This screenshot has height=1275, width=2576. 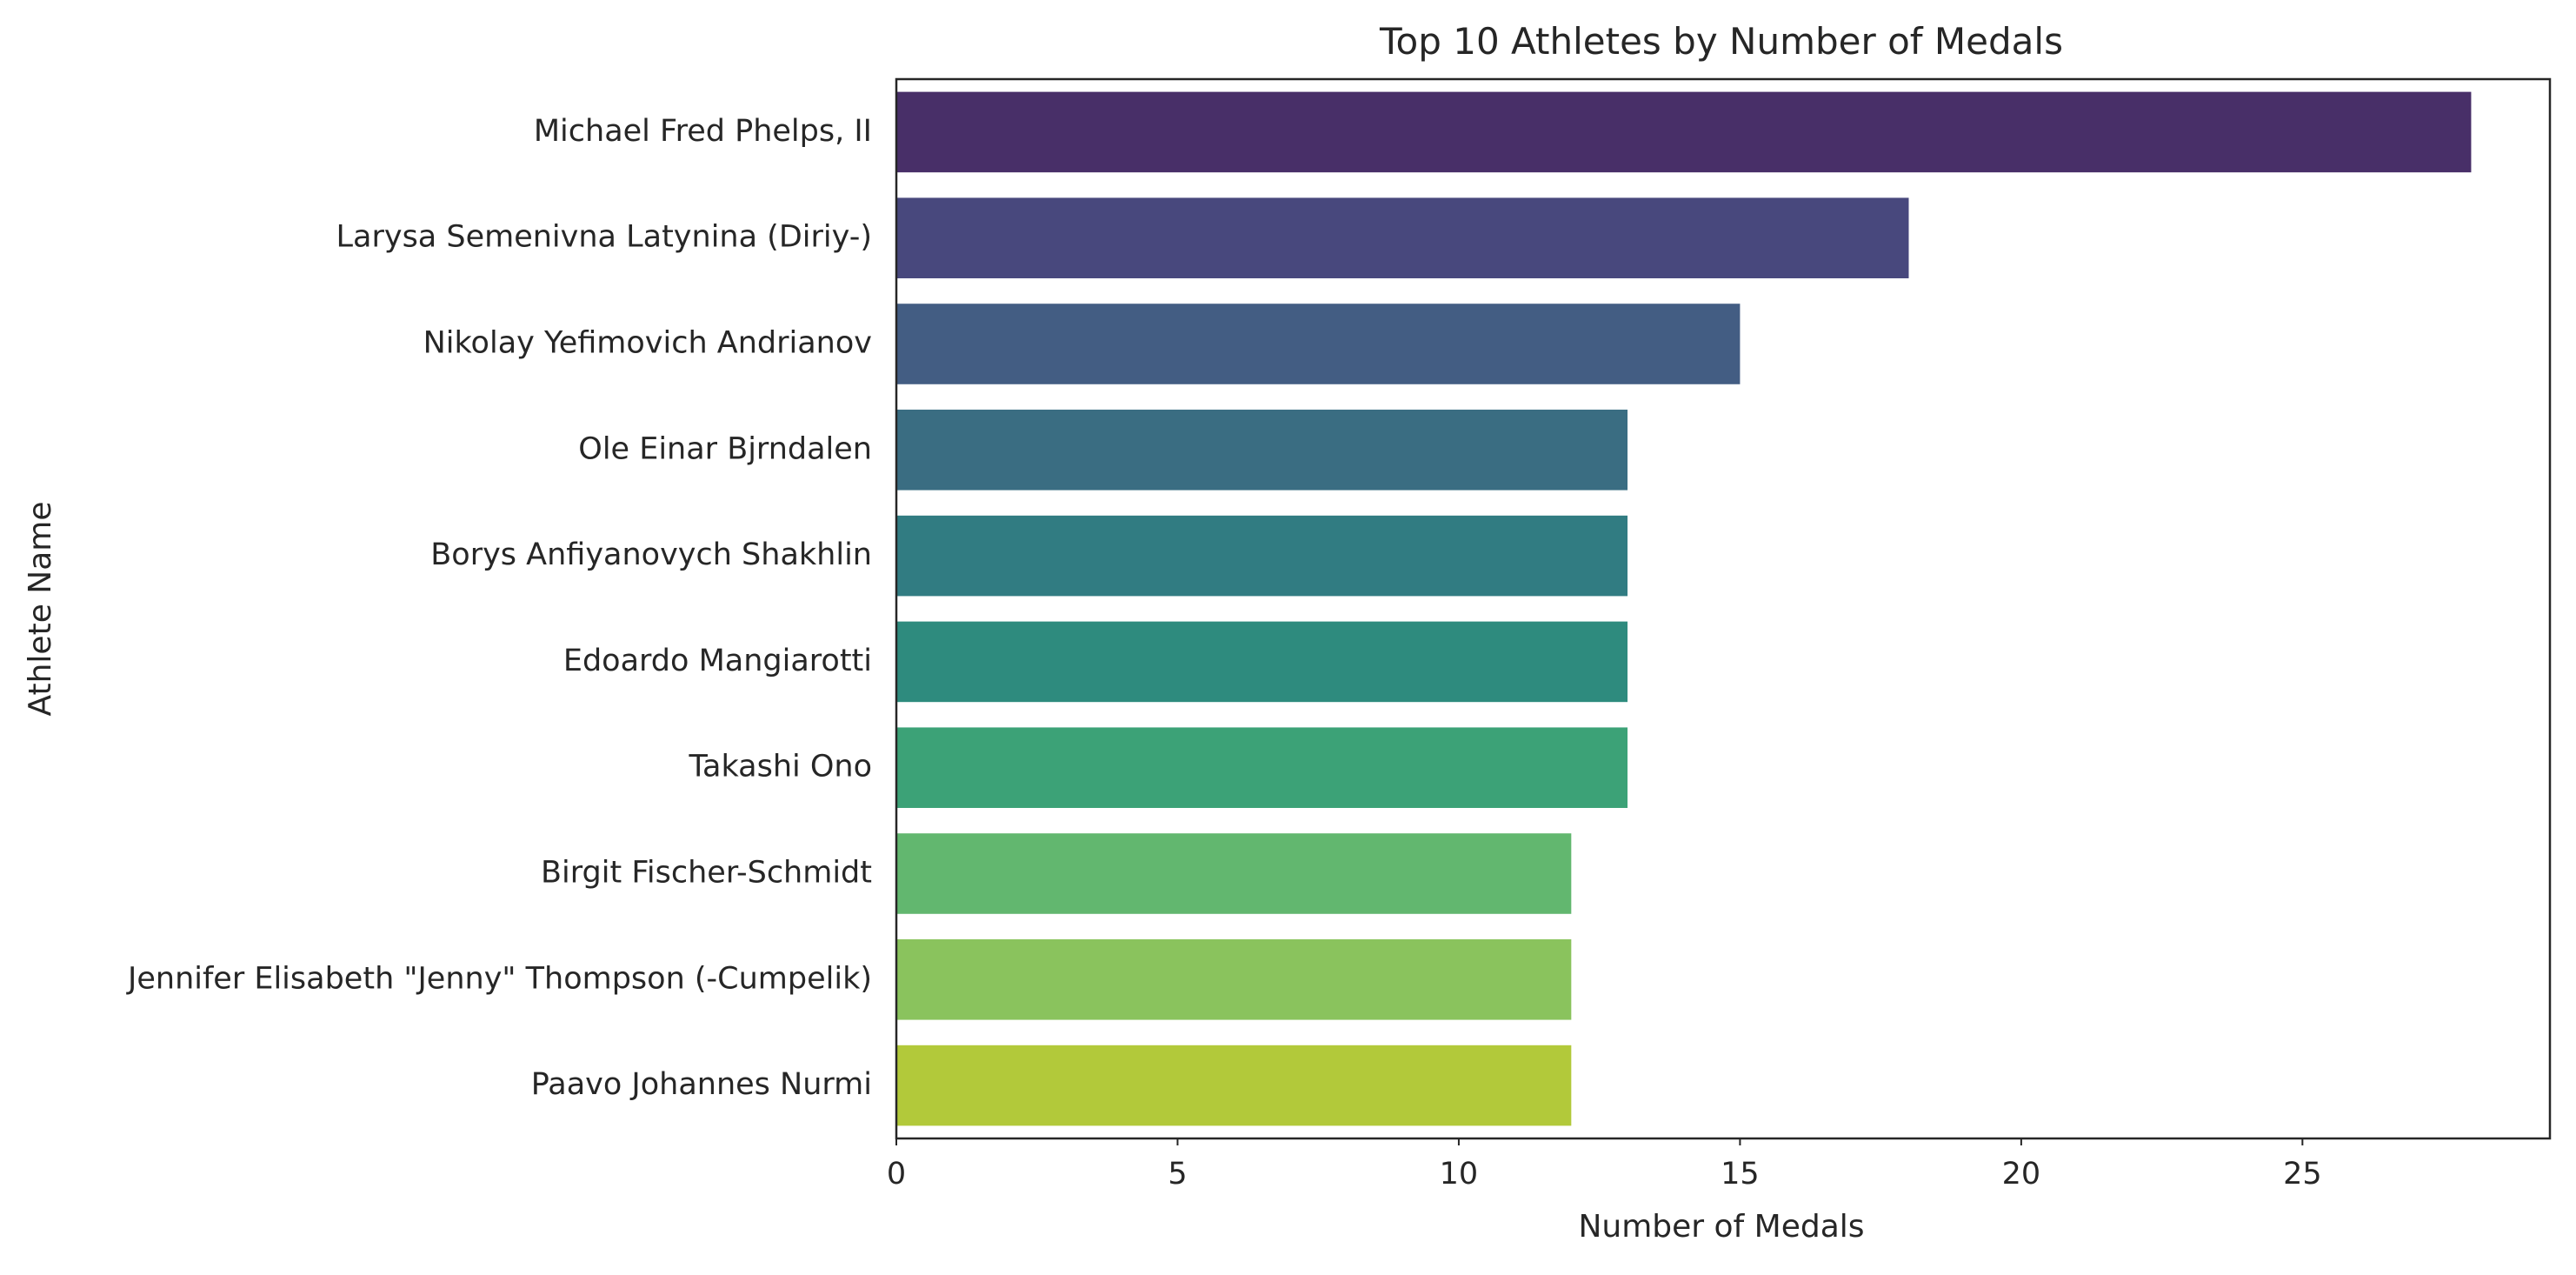 What do you see at coordinates (2021, 1175) in the screenshot?
I see `x-tick-label: 20` at bounding box center [2021, 1175].